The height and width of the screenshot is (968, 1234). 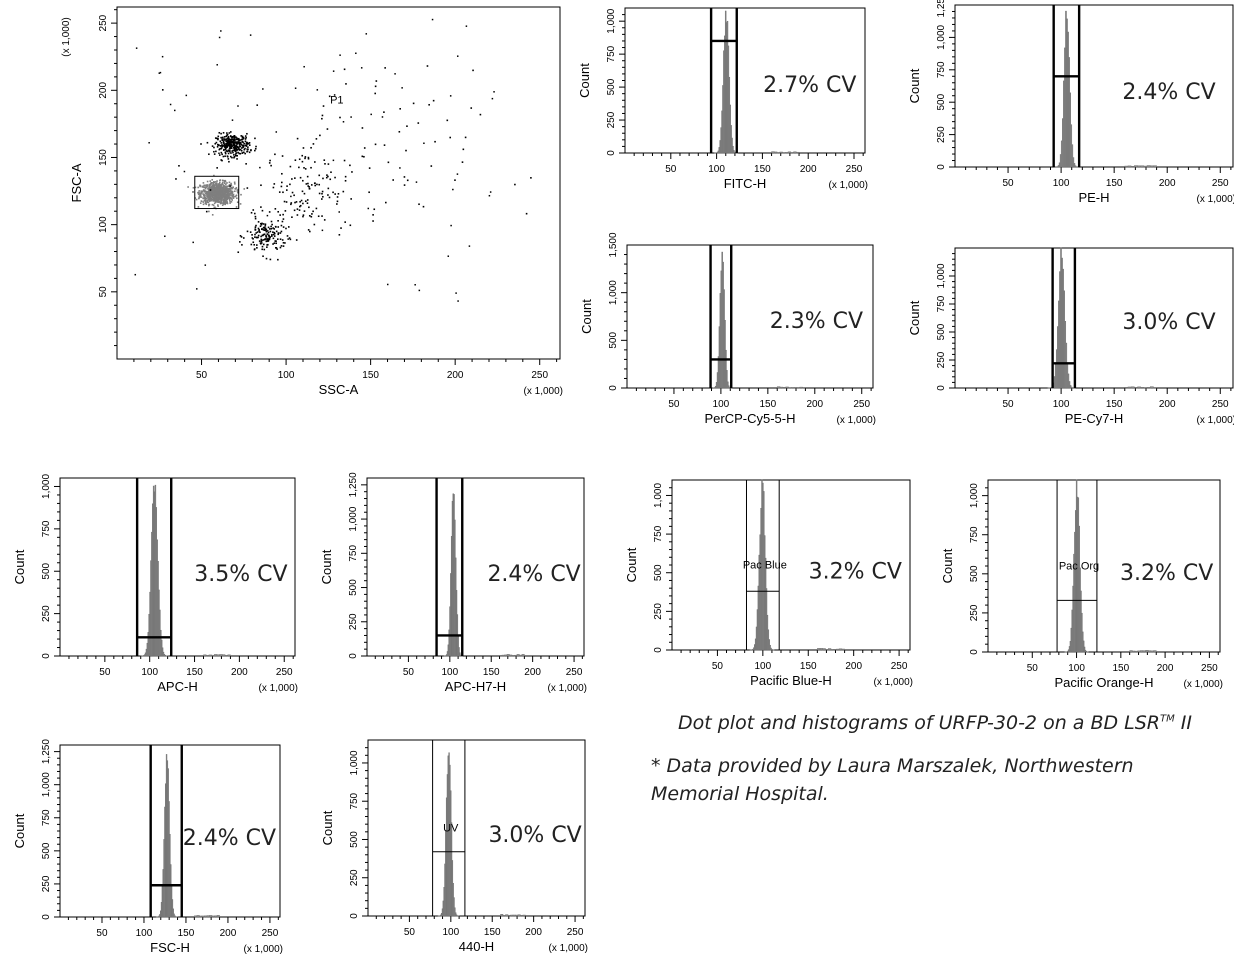 I want to click on x-tick-label: 200, so click(x=1167, y=404).